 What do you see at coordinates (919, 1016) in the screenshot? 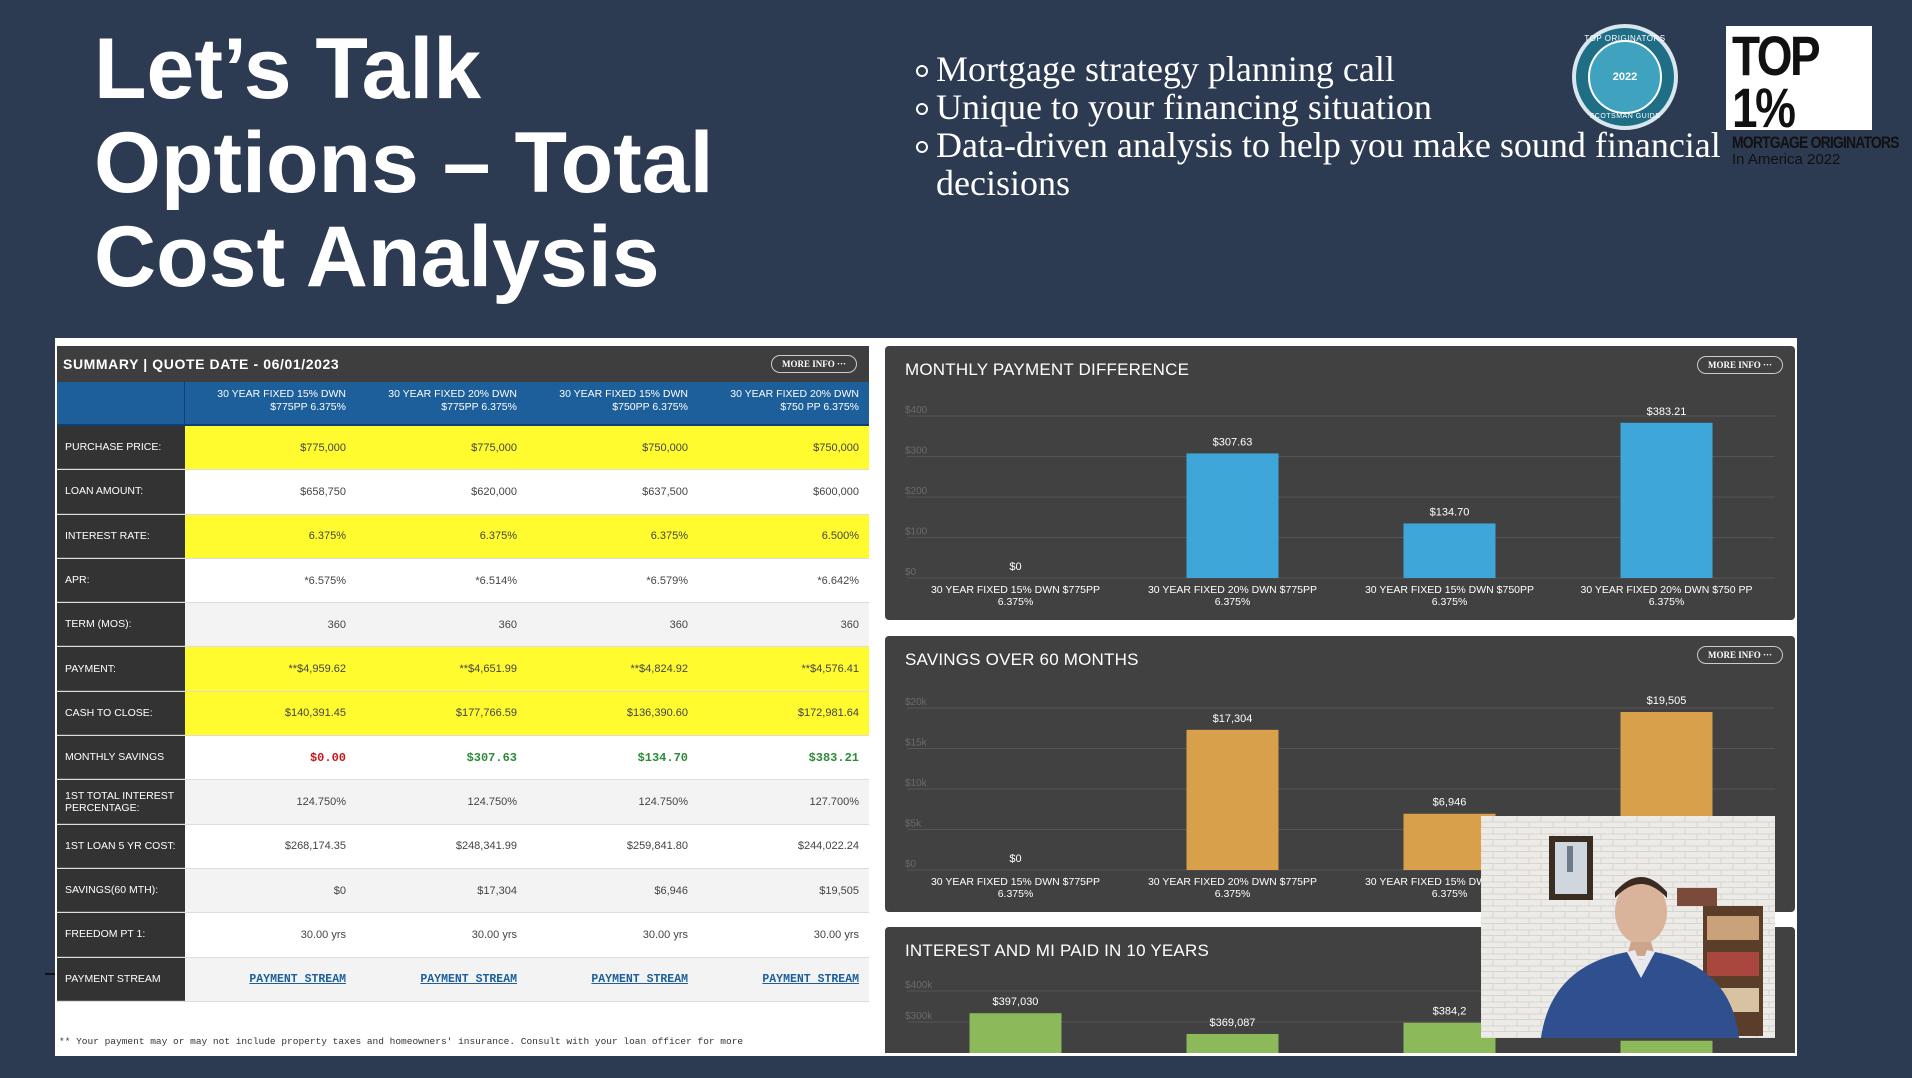
I see `y-tick-label: $300k` at bounding box center [919, 1016].